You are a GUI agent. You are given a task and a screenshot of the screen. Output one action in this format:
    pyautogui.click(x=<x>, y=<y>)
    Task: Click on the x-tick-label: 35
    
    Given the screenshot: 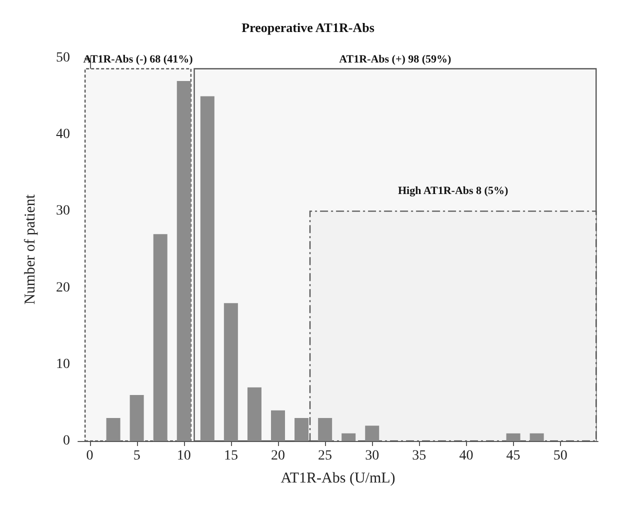 What is the action you would take?
    pyautogui.click(x=419, y=456)
    